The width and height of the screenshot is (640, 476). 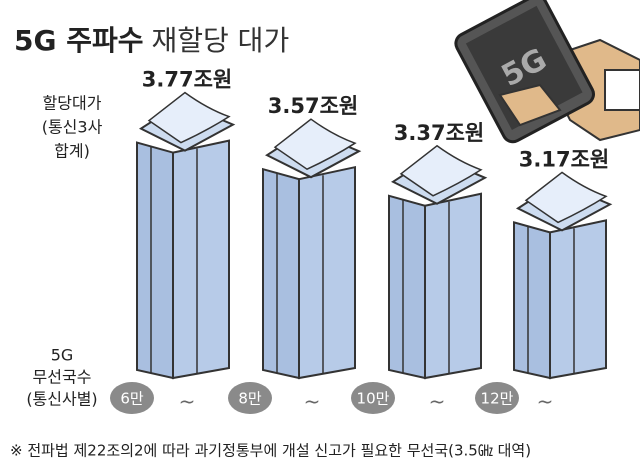 I want to click on y-label-line: (통신3사, so click(x=72, y=127).